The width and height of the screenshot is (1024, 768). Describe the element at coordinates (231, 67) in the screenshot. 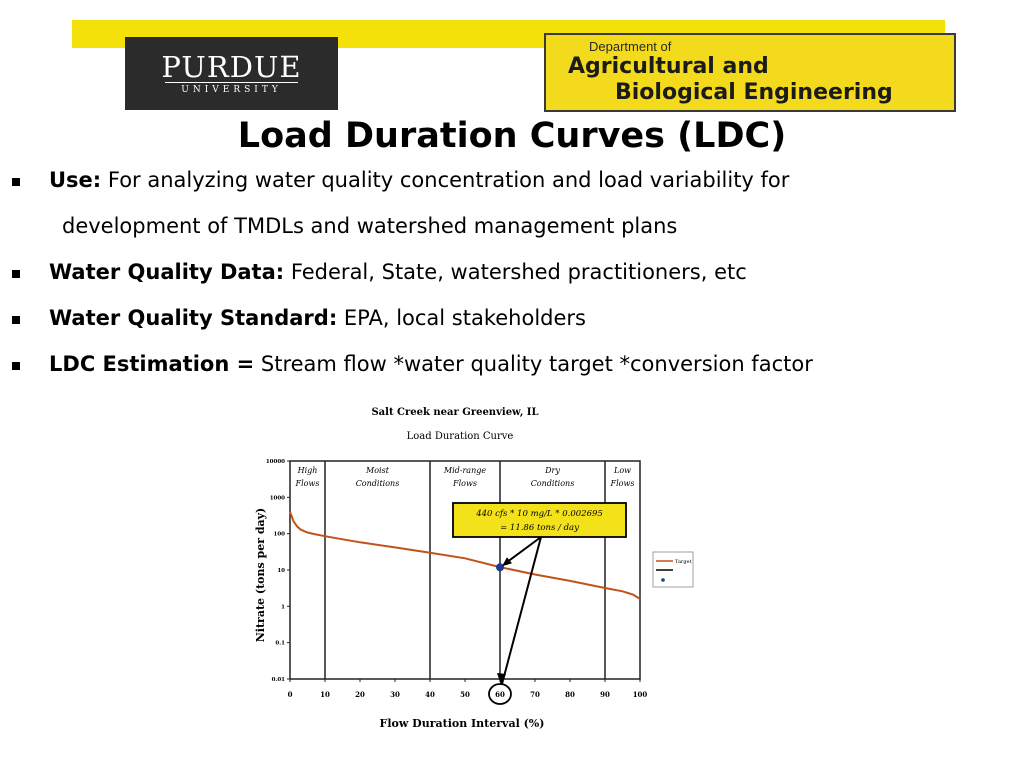

I see `purdue-logo-name: PURDUE` at that location.